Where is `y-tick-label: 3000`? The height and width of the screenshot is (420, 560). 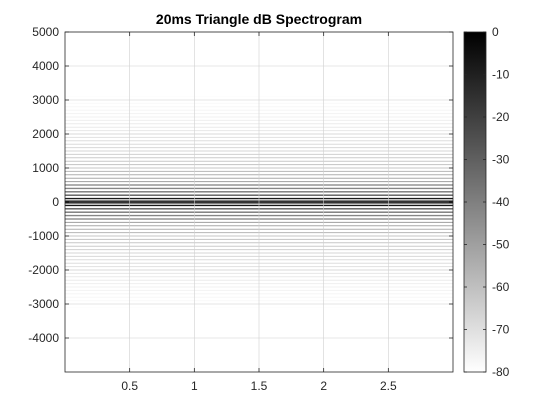
y-tick-label: 3000 is located at coordinates (45, 100).